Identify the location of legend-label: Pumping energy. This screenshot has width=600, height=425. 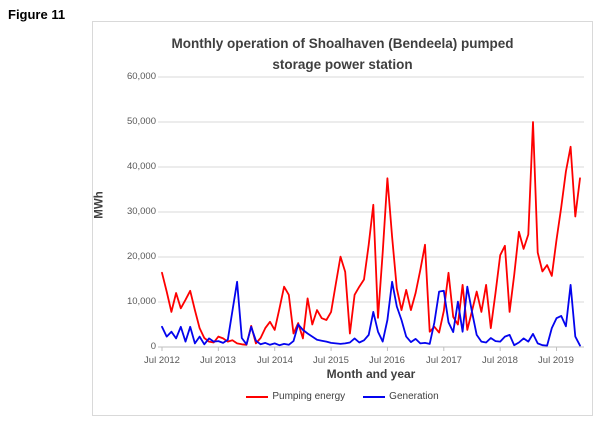
(309, 396).